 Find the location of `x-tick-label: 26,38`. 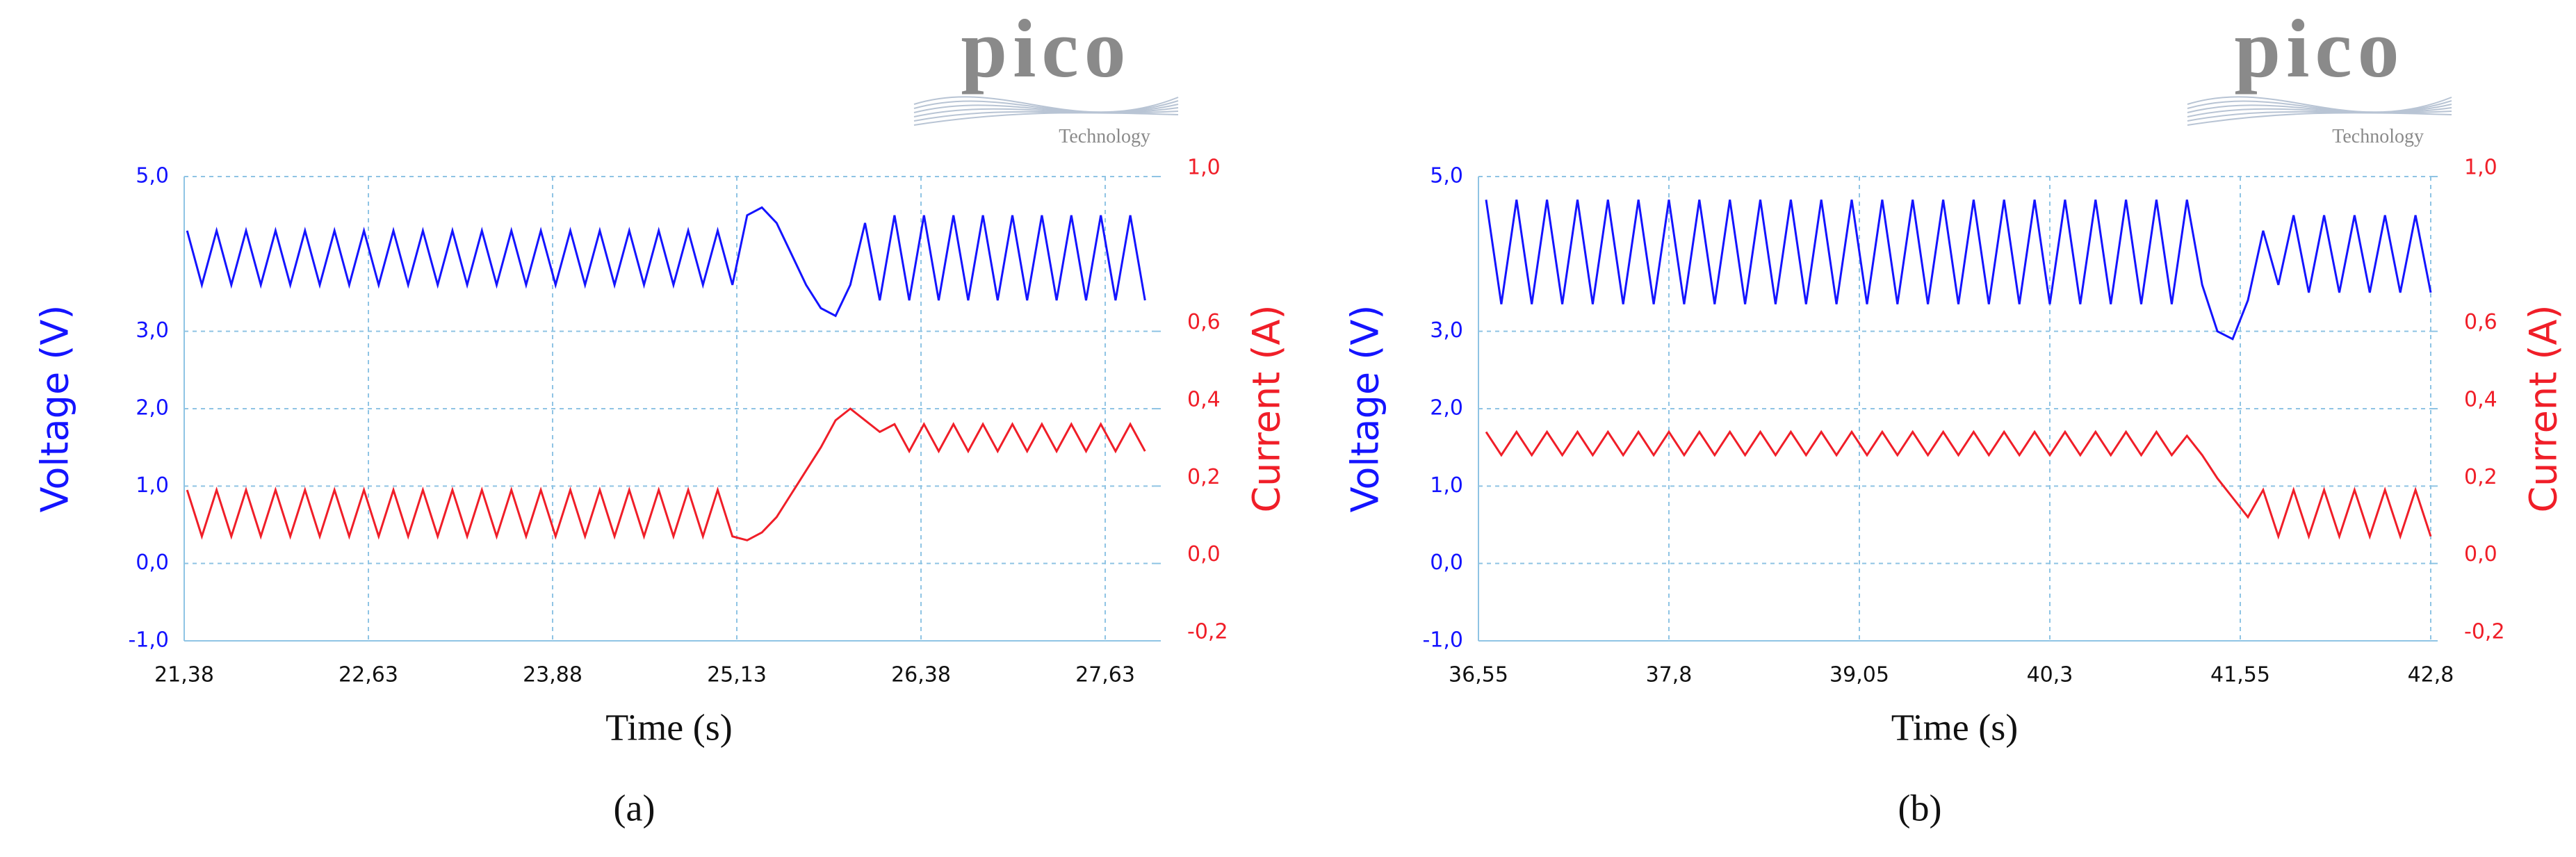

x-tick-label: 26,38 is located at coordinates (921, 675).